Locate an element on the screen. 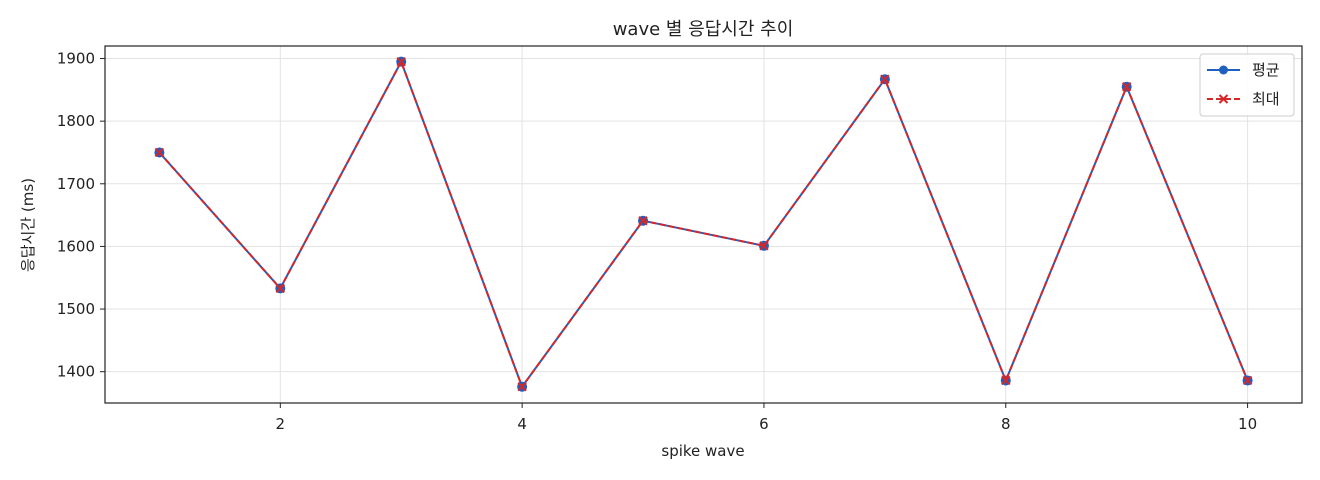 This screenshot has height=480, width=1320. legend-box is located at coordinates (1247, 85).